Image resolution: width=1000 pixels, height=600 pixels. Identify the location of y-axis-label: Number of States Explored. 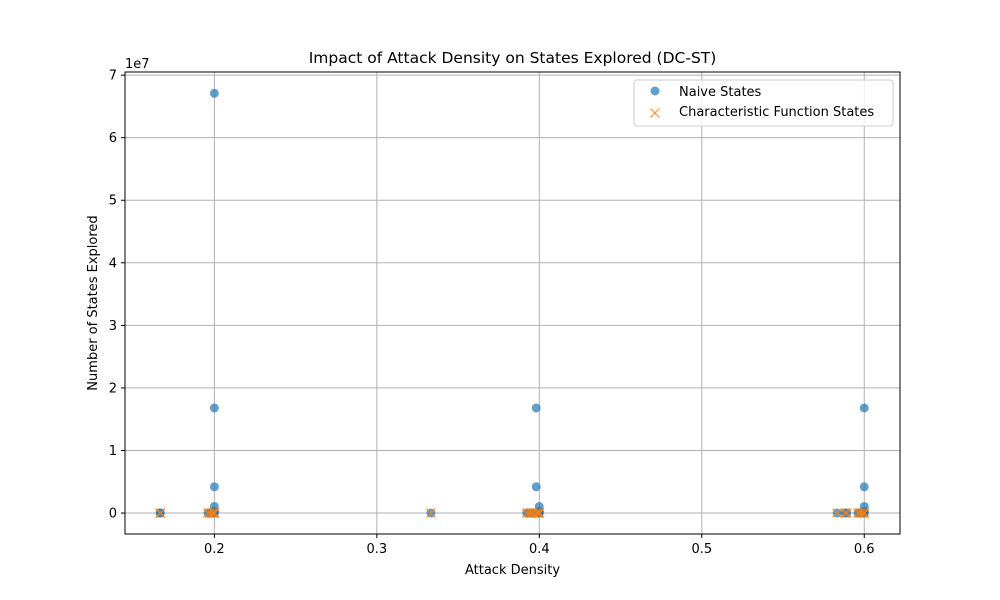
(93, 302).